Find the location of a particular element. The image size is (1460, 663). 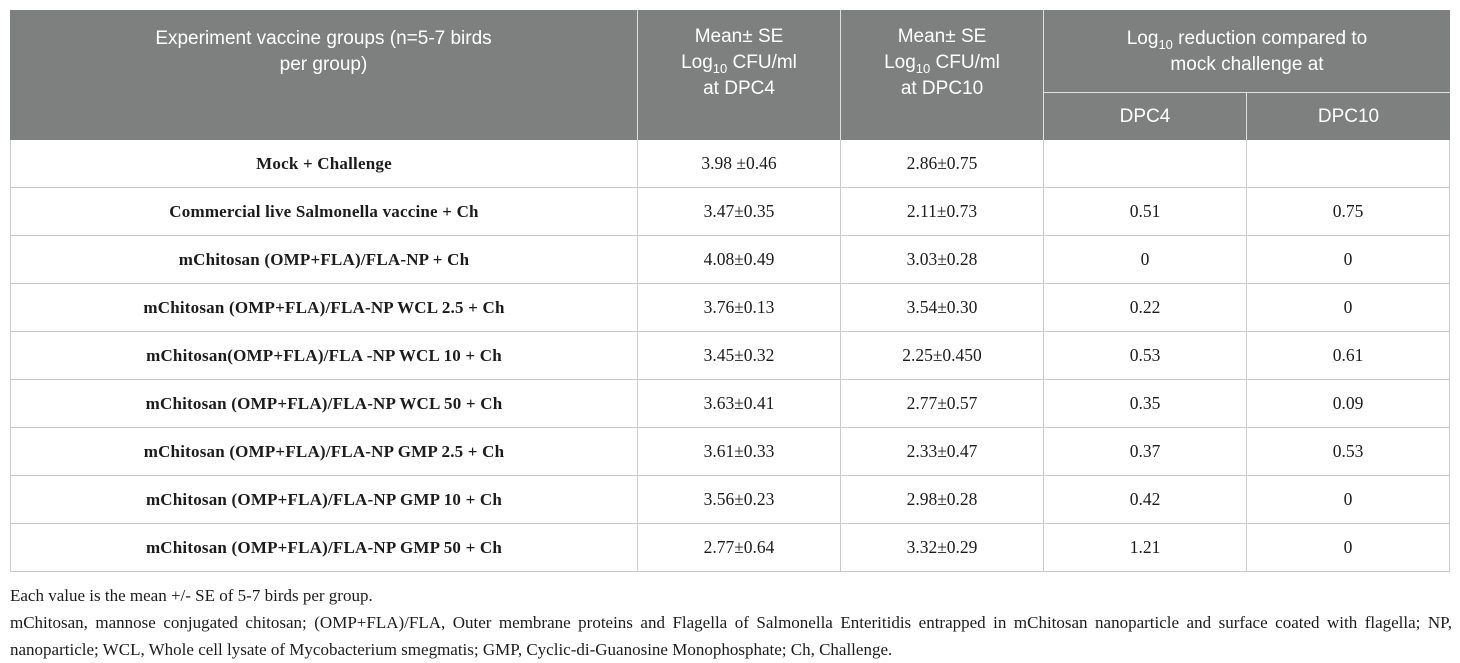

cell-reduction-dpc4 is located at coordinates (1144, 163).